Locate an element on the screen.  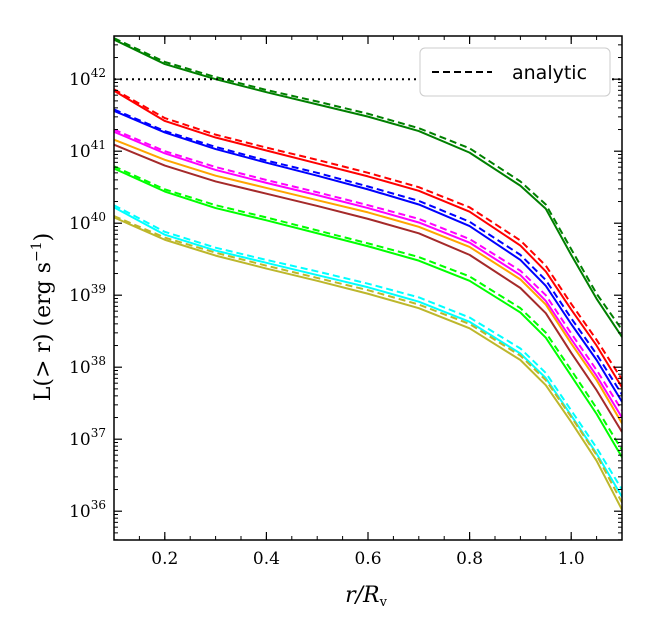
x-axis-label-subscript: v is located at coordinates (383, 602).